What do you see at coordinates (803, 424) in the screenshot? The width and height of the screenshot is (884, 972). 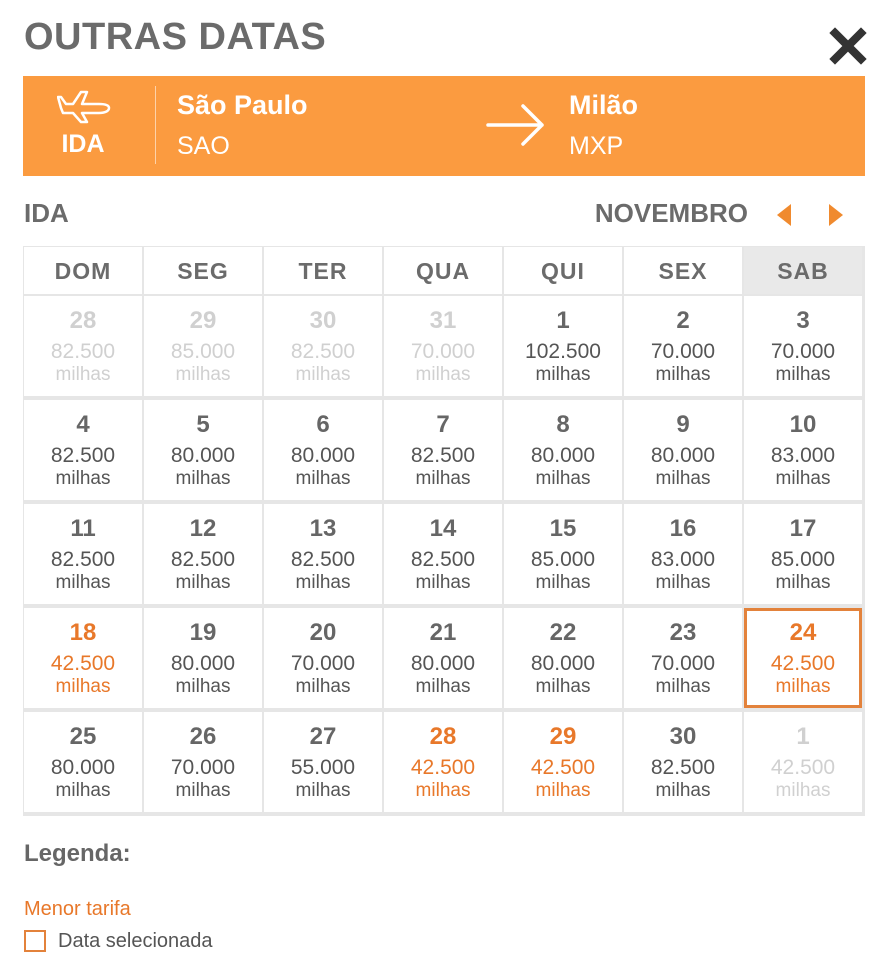 I see `day-number: 10` at bounding box center [803, 424].